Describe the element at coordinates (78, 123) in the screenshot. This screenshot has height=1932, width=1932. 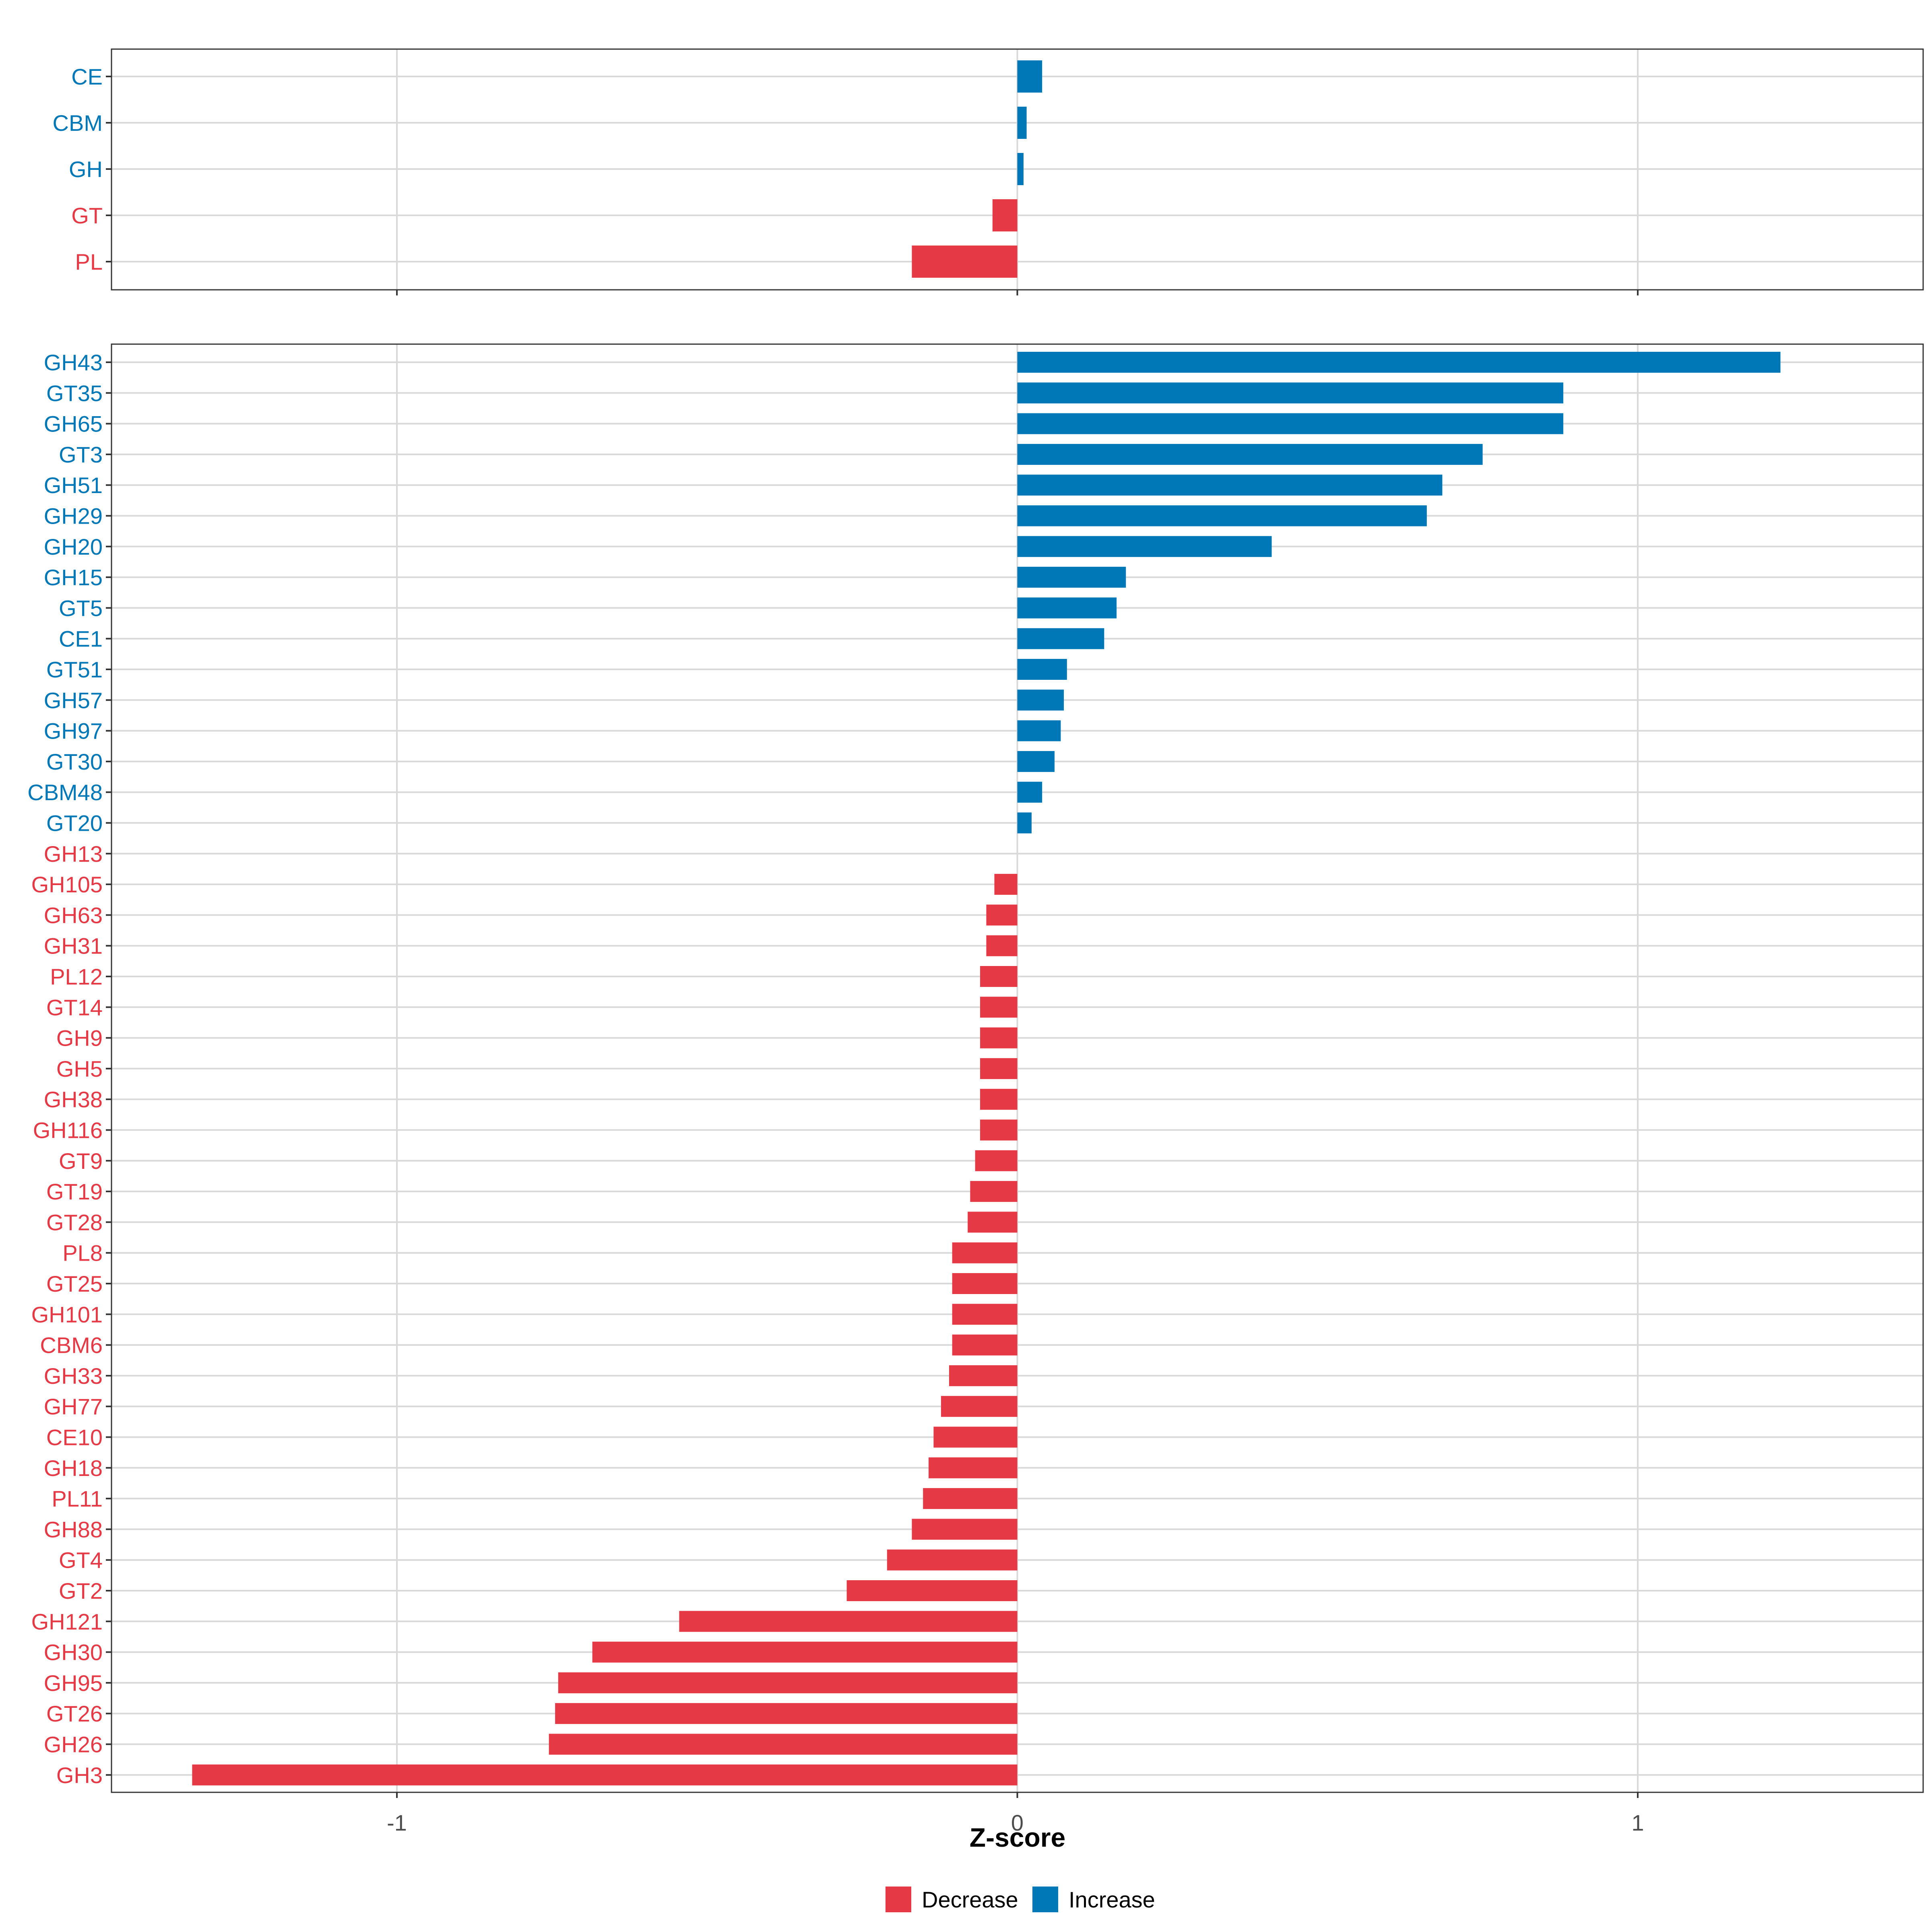
I see `y-label-cbm: CBM` at that location.